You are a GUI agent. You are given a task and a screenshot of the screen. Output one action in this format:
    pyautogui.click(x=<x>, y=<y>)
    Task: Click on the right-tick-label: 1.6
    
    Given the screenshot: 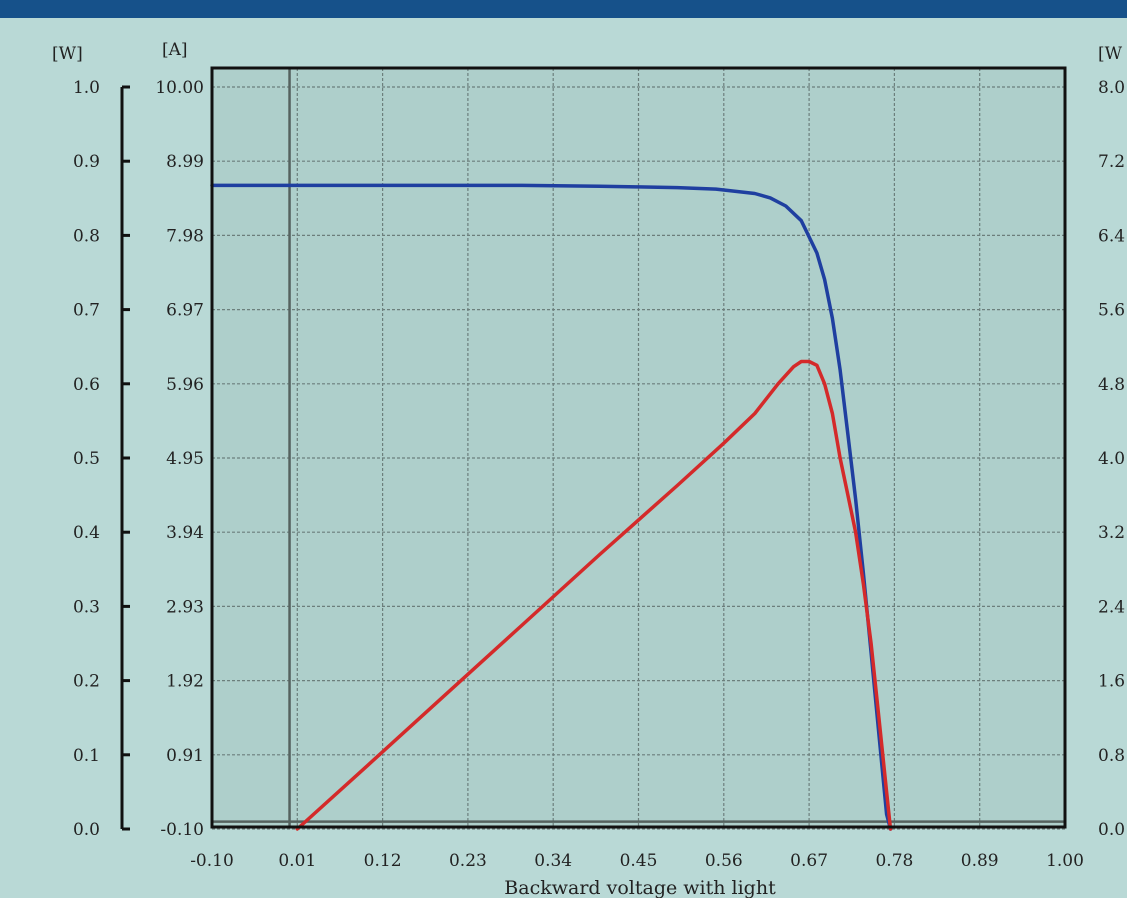 What is the action you would take?
    pyautogui.click(x=1111, y=682)
    